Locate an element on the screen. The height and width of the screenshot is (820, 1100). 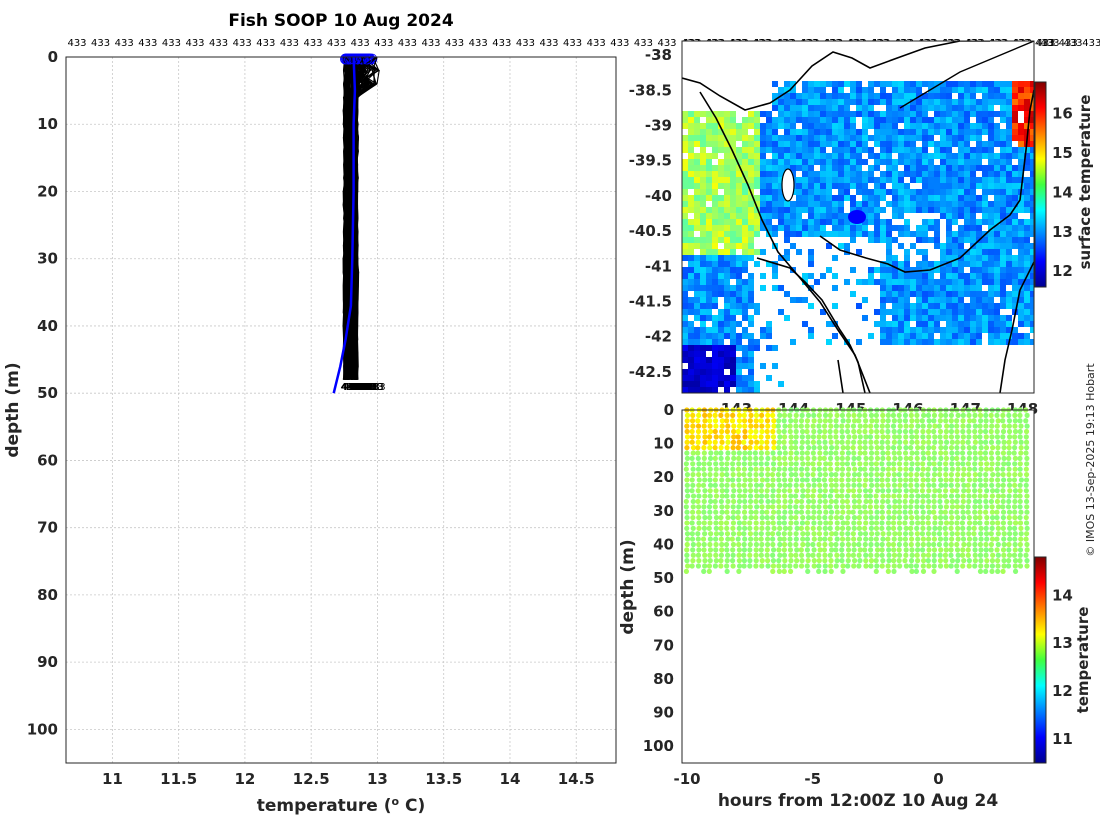
x-tick-label: 13.5 is located at coordinates (443, 779).